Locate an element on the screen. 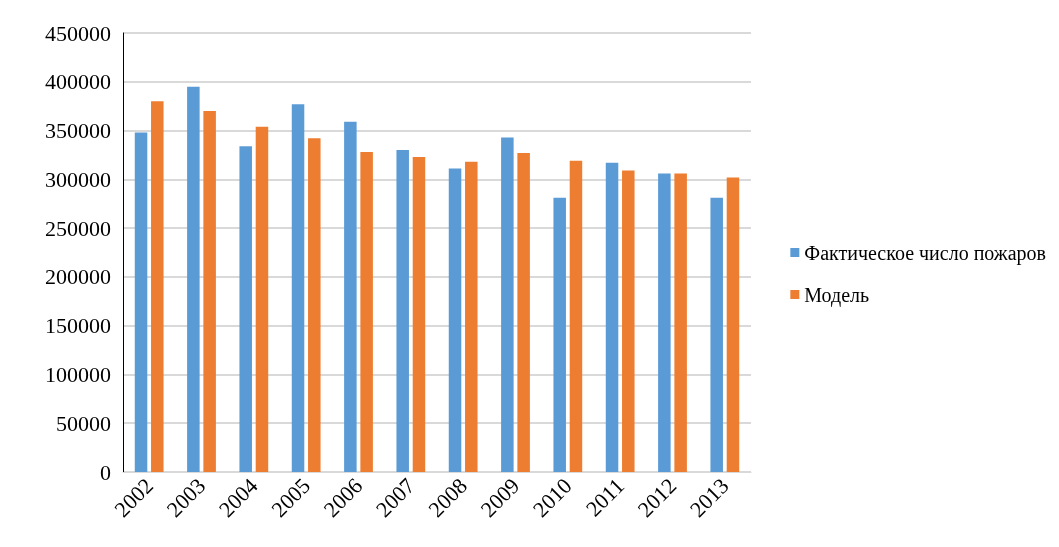 Image resolution: width=1059 pixels, height=547 pixels. y-tick-label: 250000 is located at coordinates (78, 228).